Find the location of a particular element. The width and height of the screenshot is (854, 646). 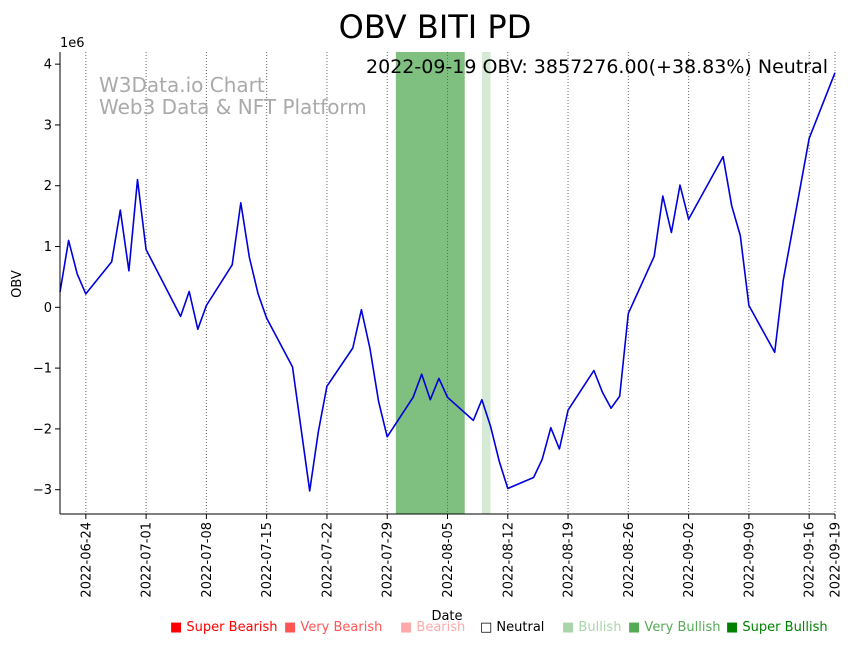

x-tick-label: 2022-07-15 is located at coordinates (267, 560).